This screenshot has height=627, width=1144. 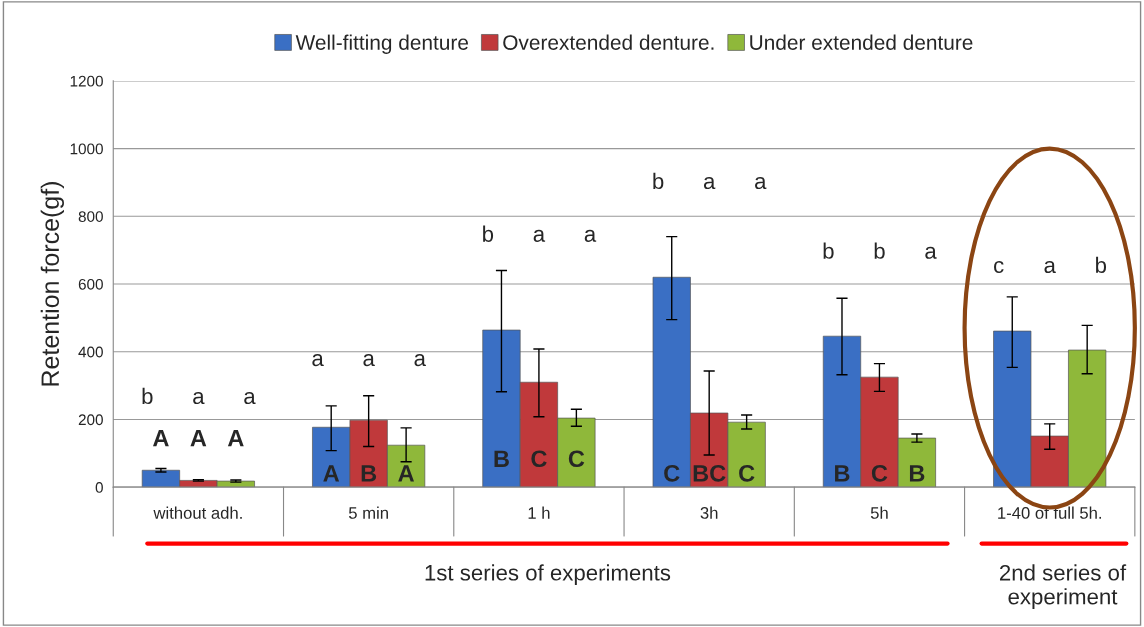 What do you see at coordinates (52, 284) in the screenshot?
I see `y-axis-title: Retention force(gf)` at bounding box center [52, 284].